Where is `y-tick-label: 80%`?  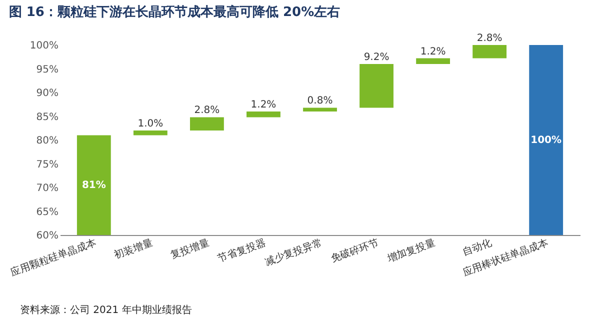
y-tick-label: 80% is located at coordinates (47, 141).